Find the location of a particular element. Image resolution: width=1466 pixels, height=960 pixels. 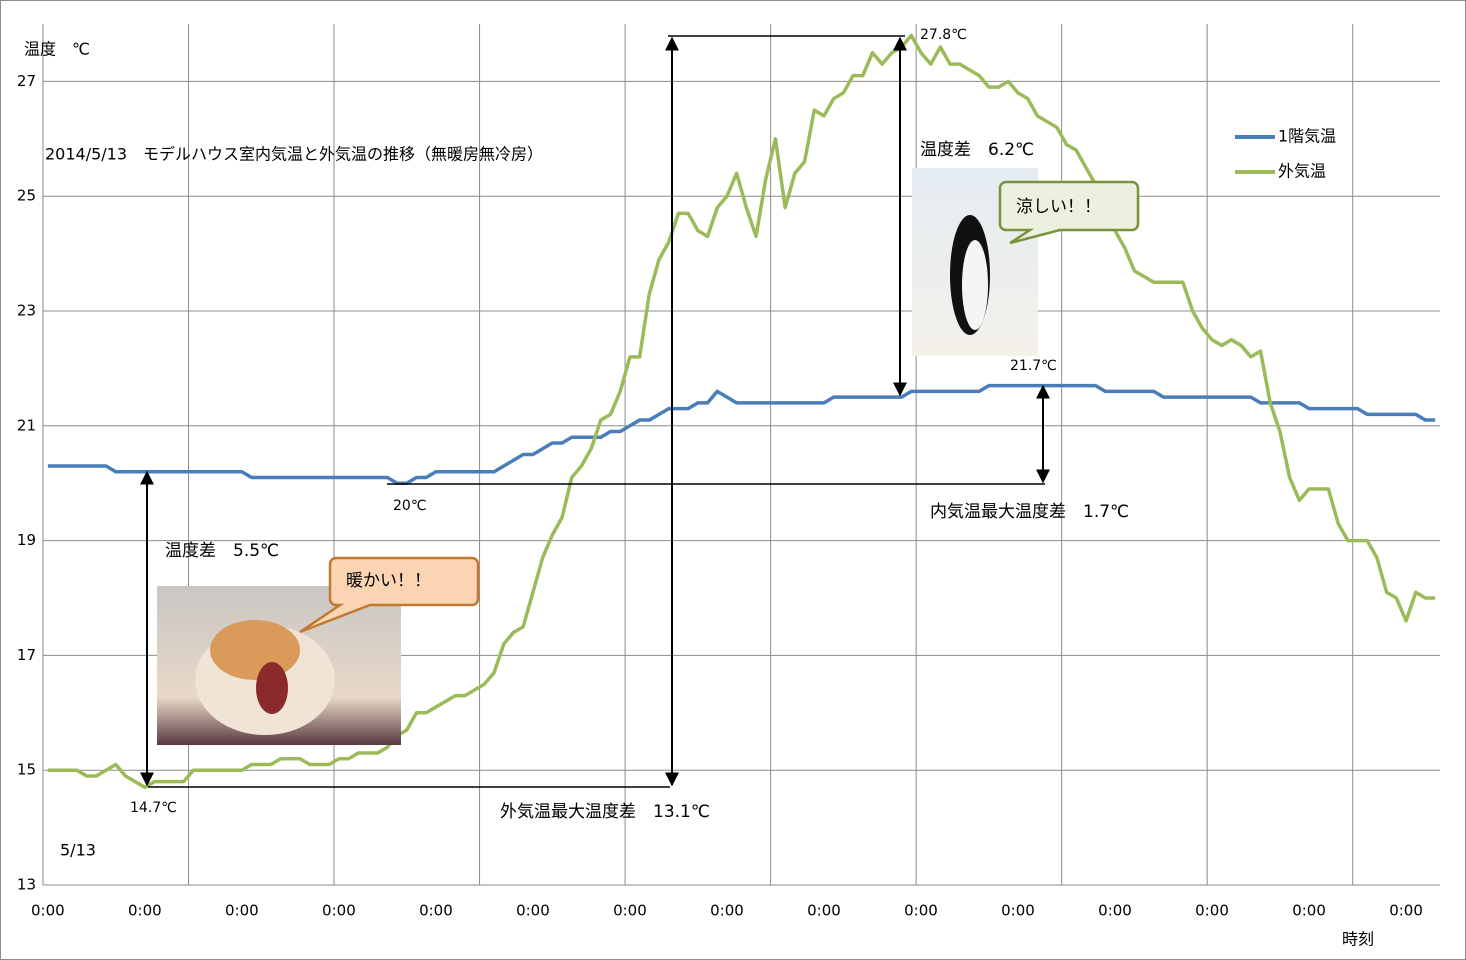

annotation: 暖かい！！ is located at coordinates (388, 581).